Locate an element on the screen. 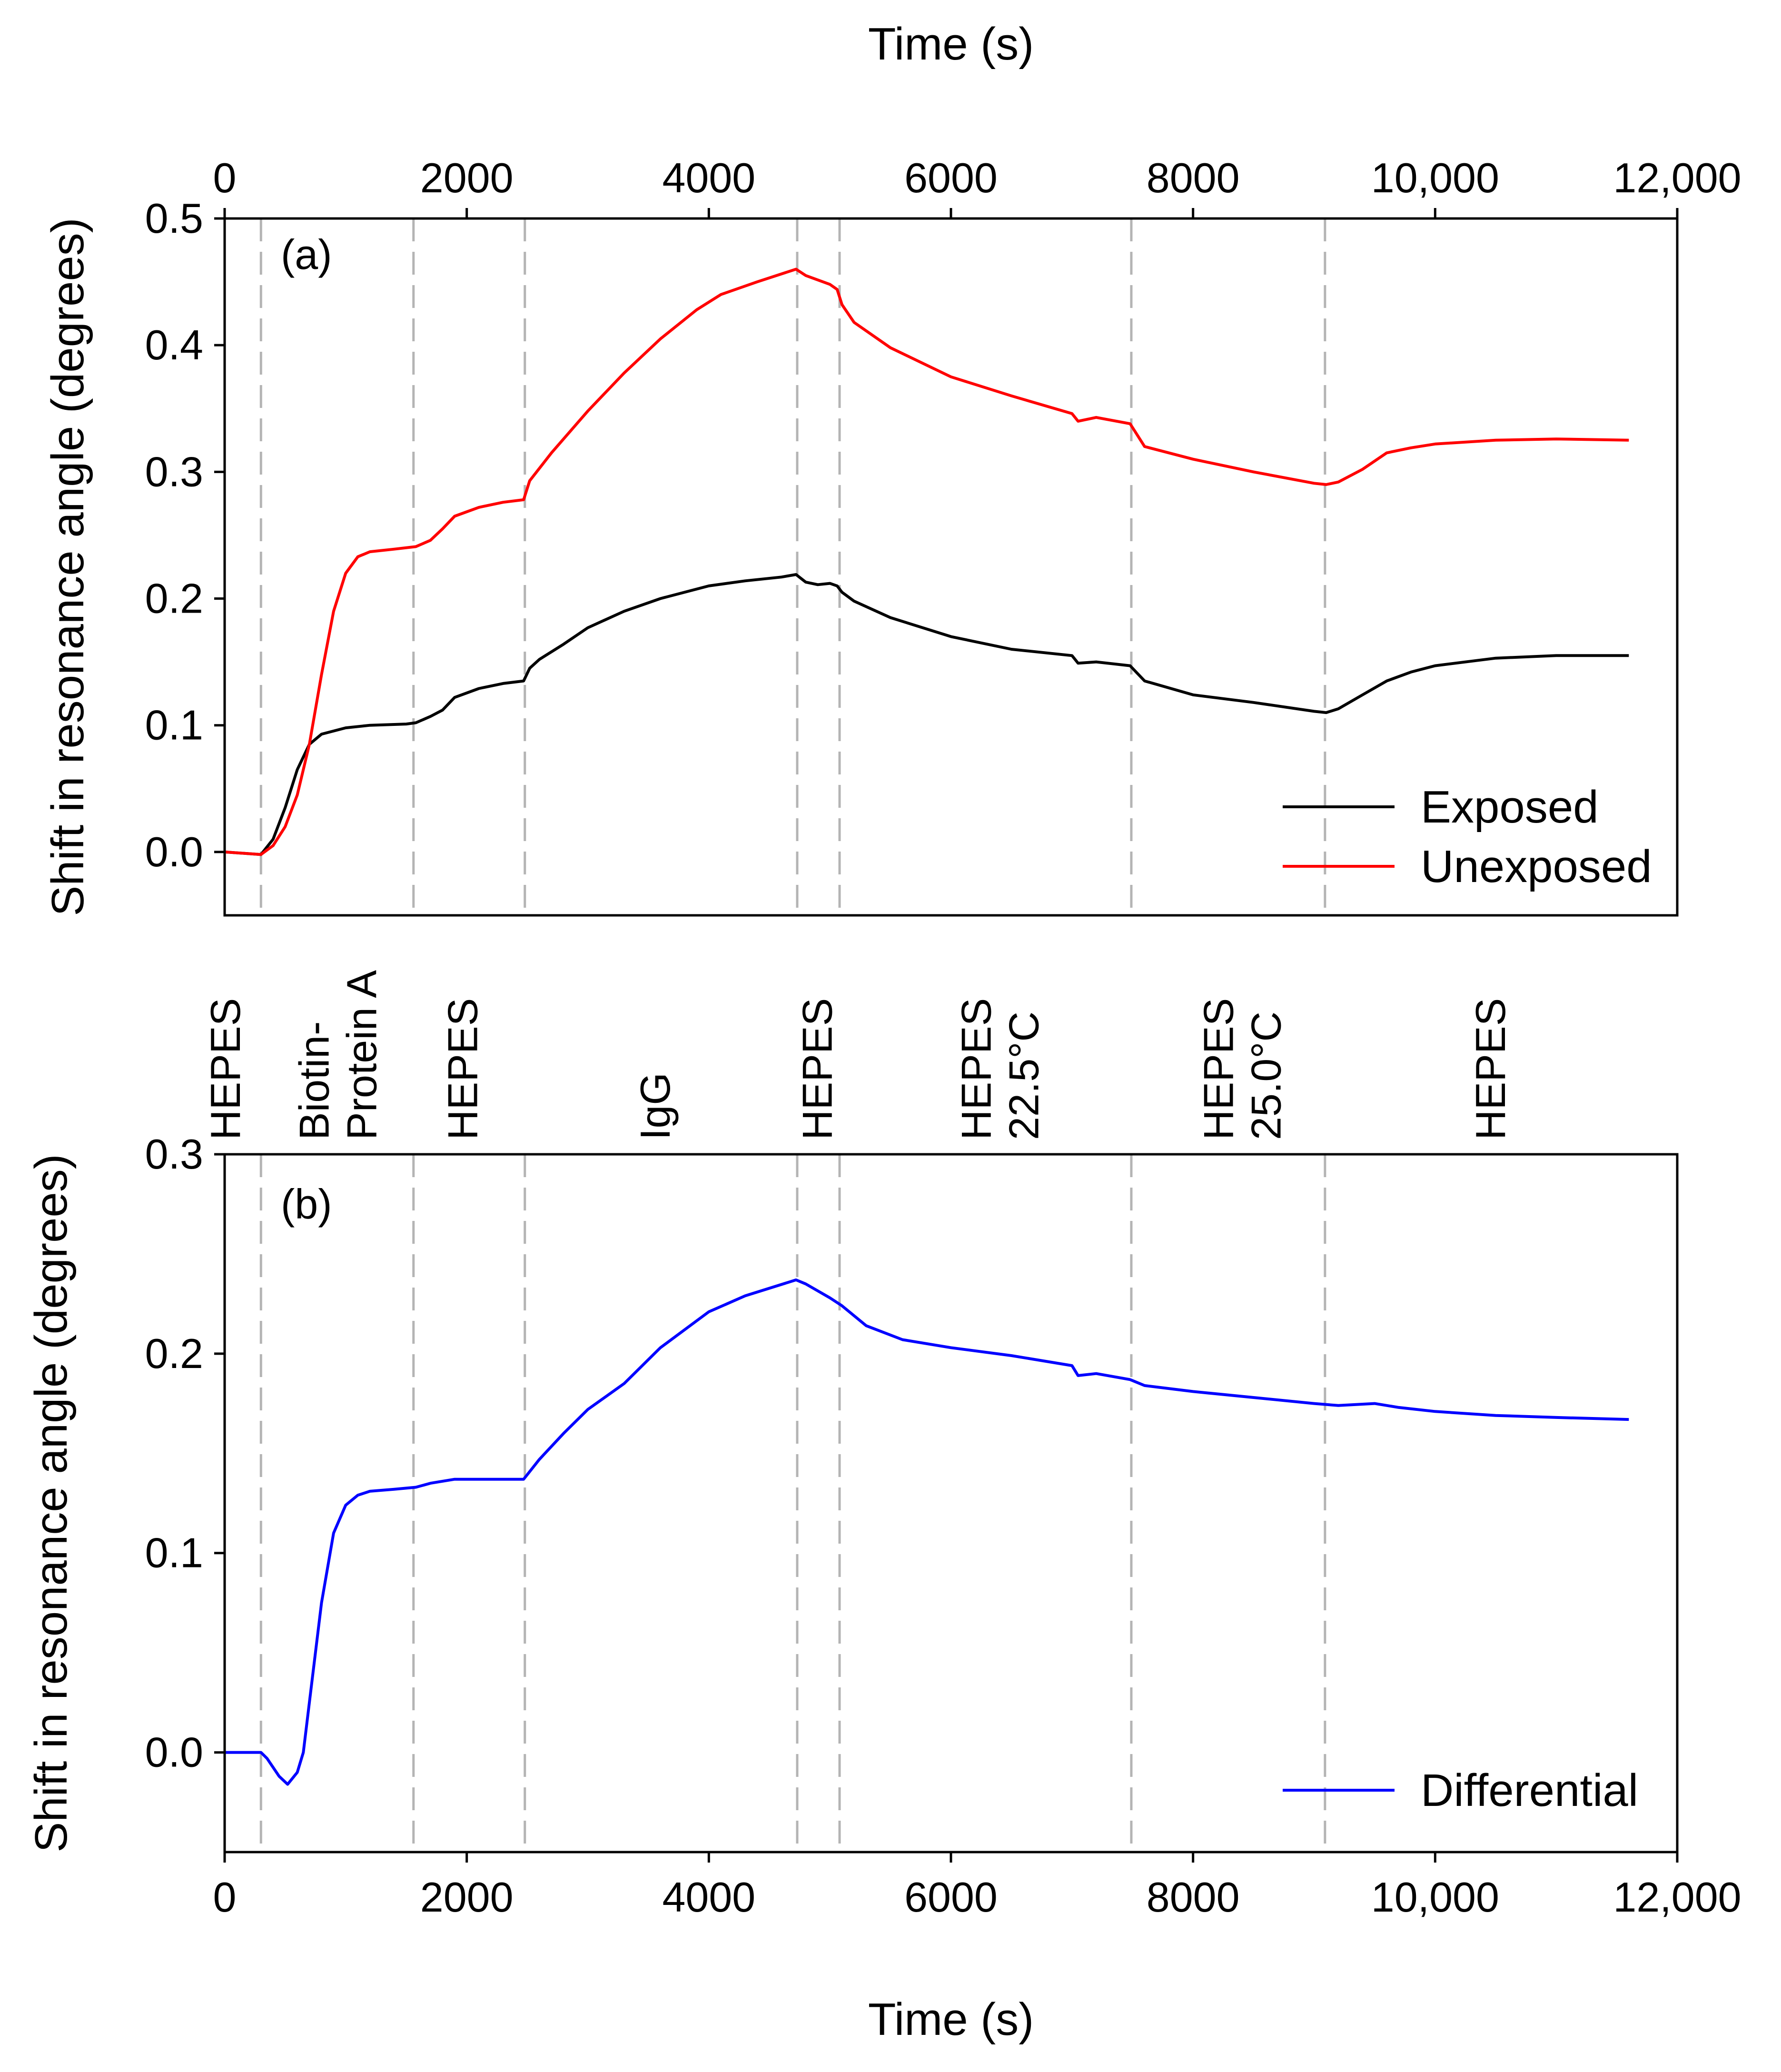 This screenshot has height=2072, width=1781. panel-a-y-axis-title: Shift in resonance angle (degrees) is located at coordinates (67, 567).